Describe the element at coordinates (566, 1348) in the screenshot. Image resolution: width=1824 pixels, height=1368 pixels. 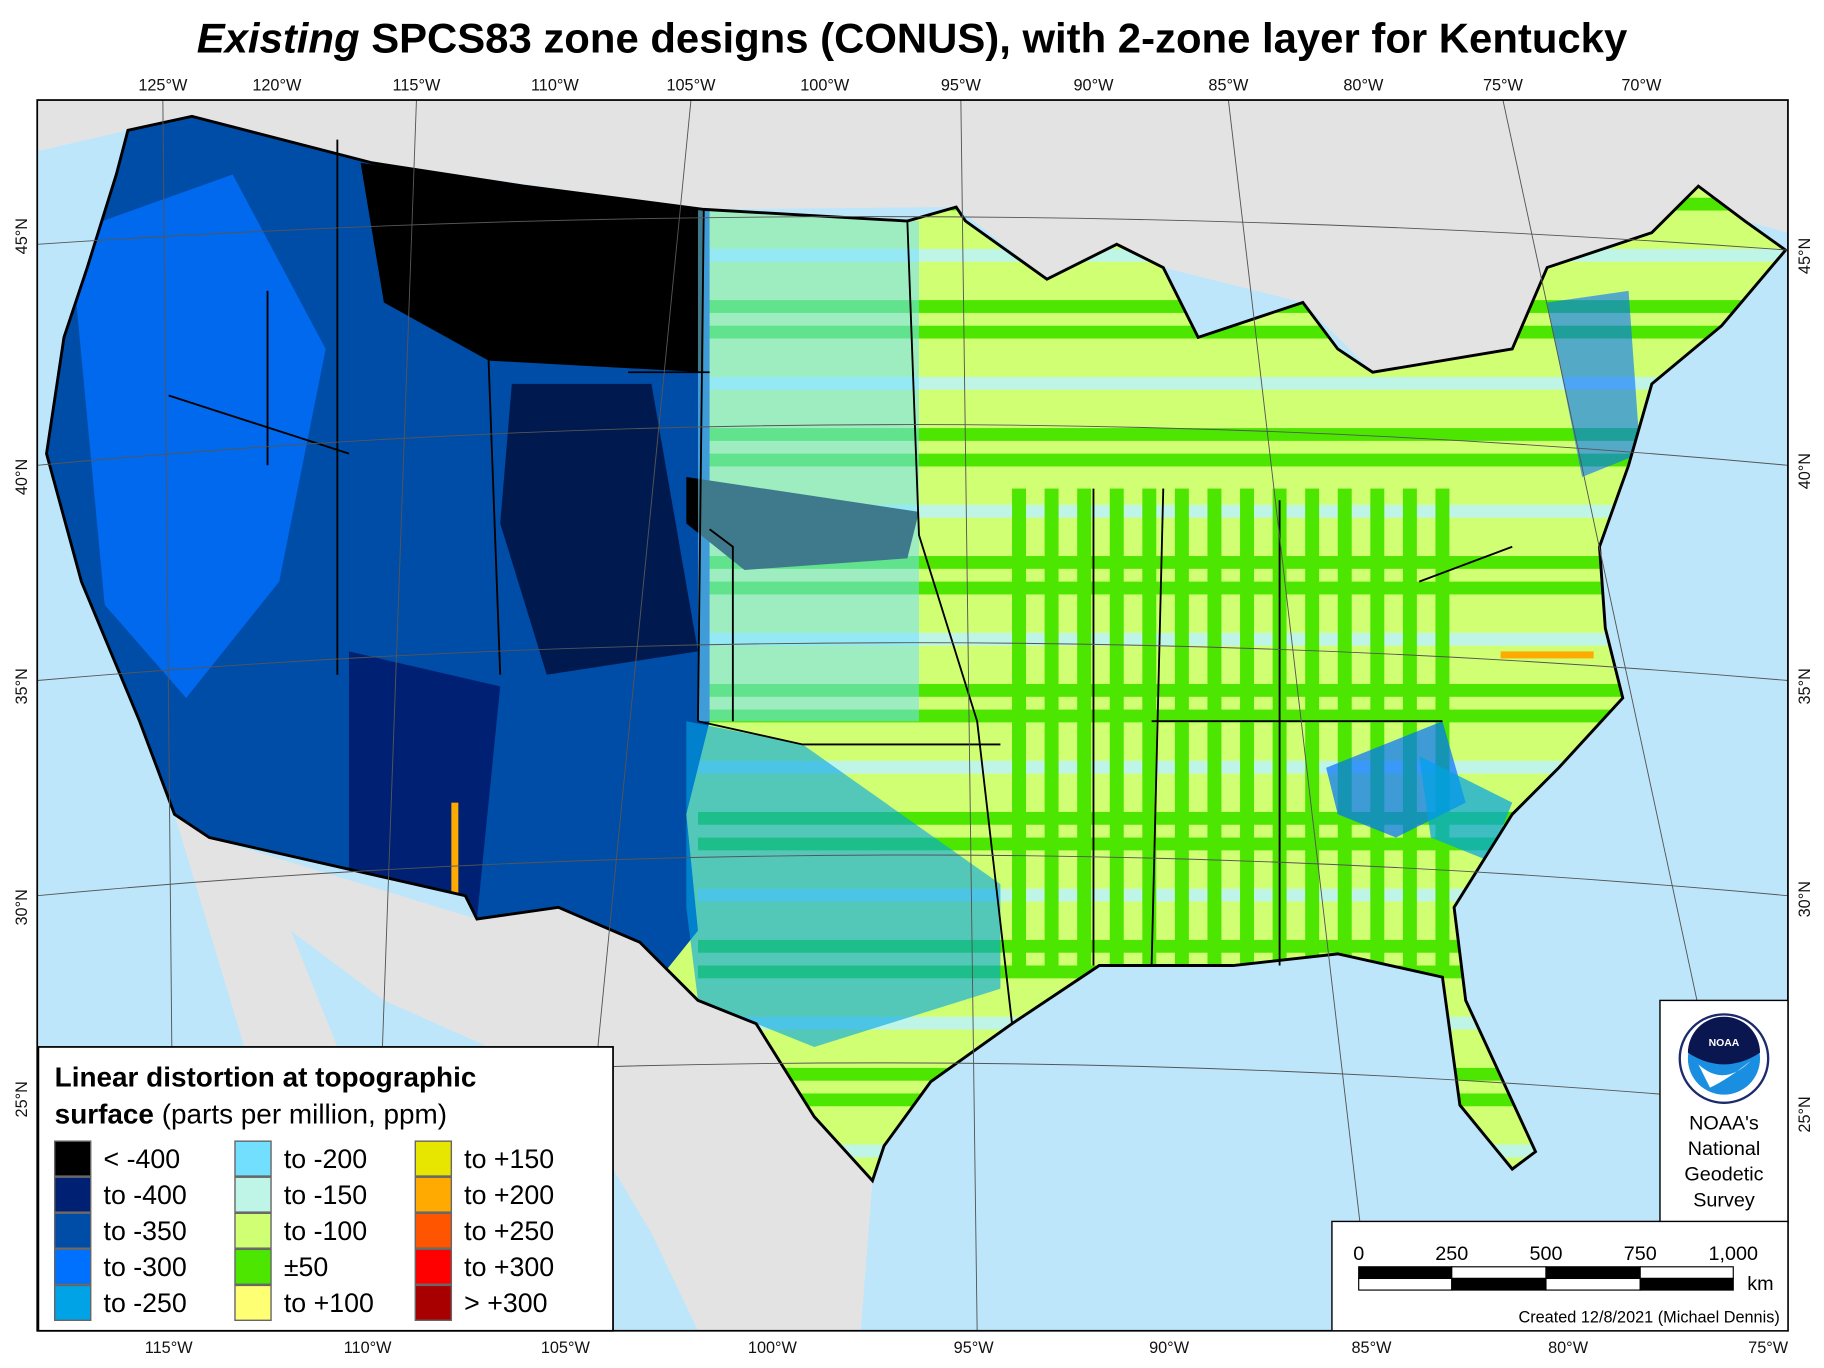
I see `lon-label: 105°W` at that location.